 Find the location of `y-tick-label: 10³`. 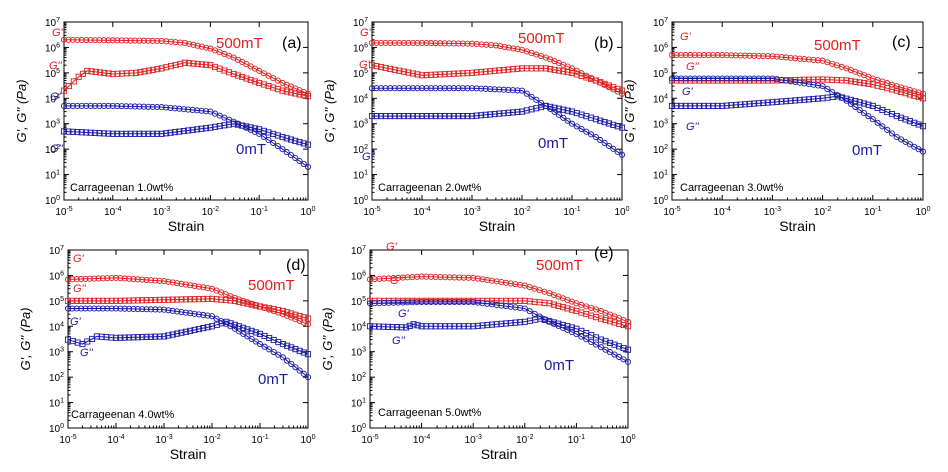

y-tick-label: 10³ is located at coordinates (56, 353).